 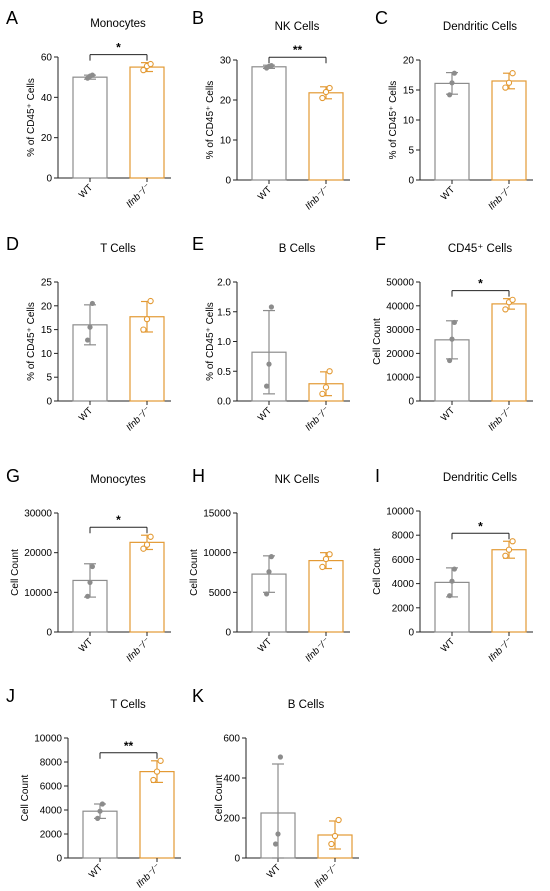 What do you see at coordinates (377, 476) in the screenshot?
I see `panel-letter: I` at bounding box center [377, 476].